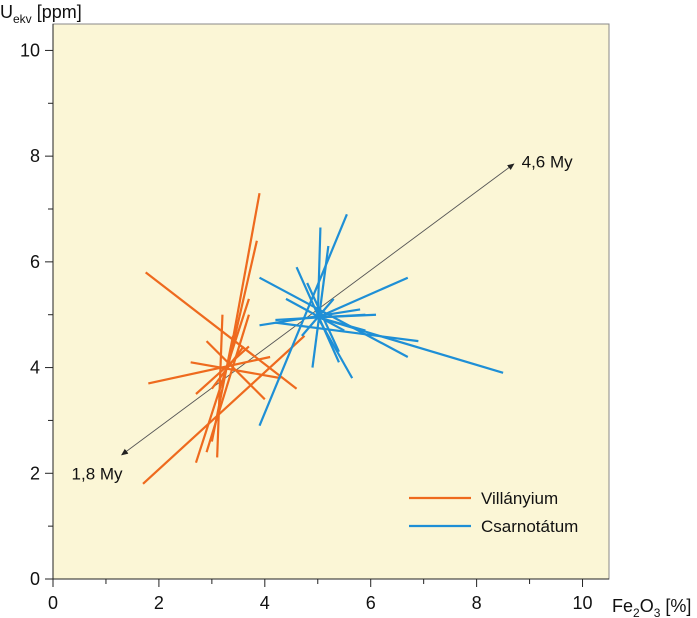 The width and height of the screenshot is (697, 618). What do you see at coordinates (519, 498) in the screenshot?
I see `legend-label-0: Villányium` at bounding box center [519, 498].